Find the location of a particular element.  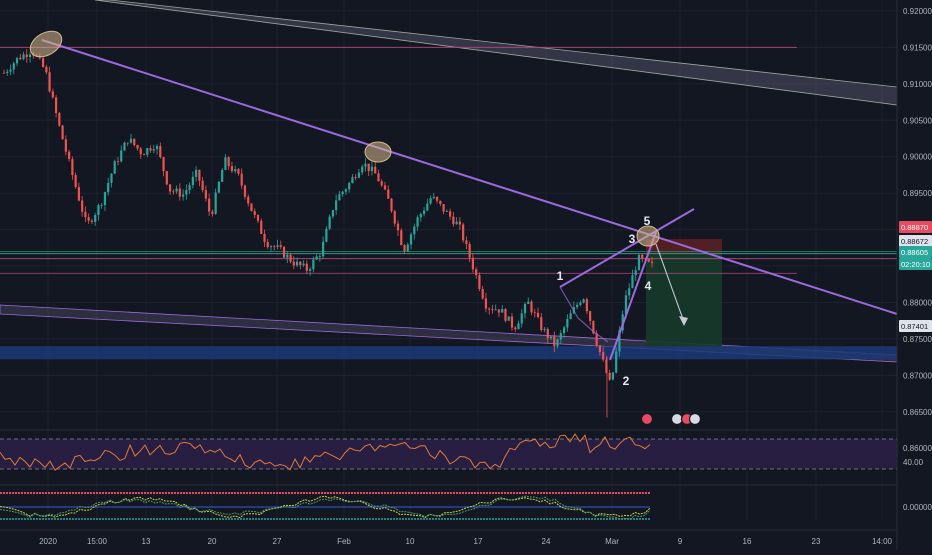

time-tick-label: 24 is located at coordinates (546, 541).